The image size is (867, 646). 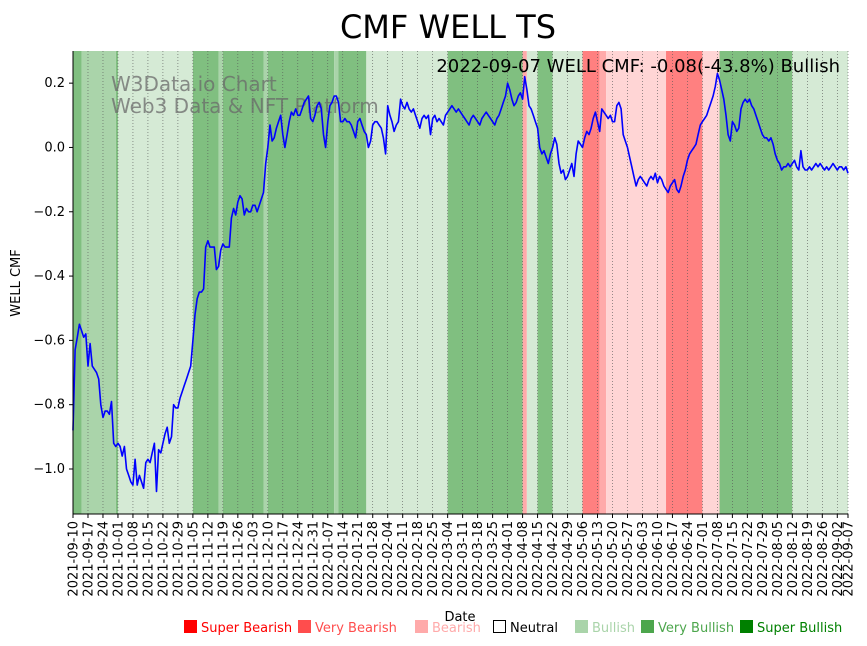 I want to click on x-tick-label: 2022-08-05, so click(x=778, y=559).